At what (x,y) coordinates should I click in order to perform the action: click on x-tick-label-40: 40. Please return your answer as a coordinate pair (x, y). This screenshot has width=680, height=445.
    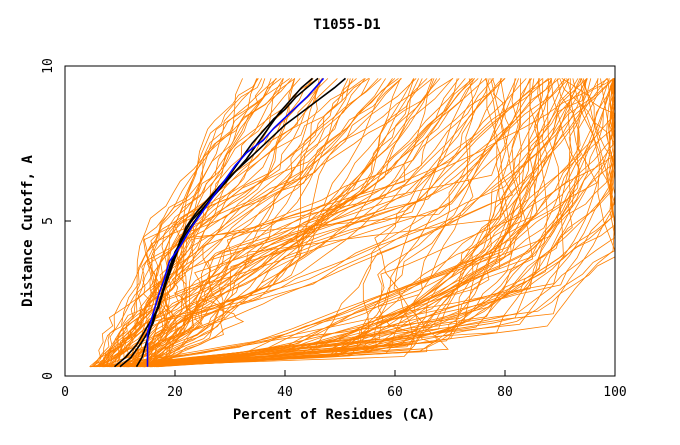
    Looking at the image, I should click on (285, 392).